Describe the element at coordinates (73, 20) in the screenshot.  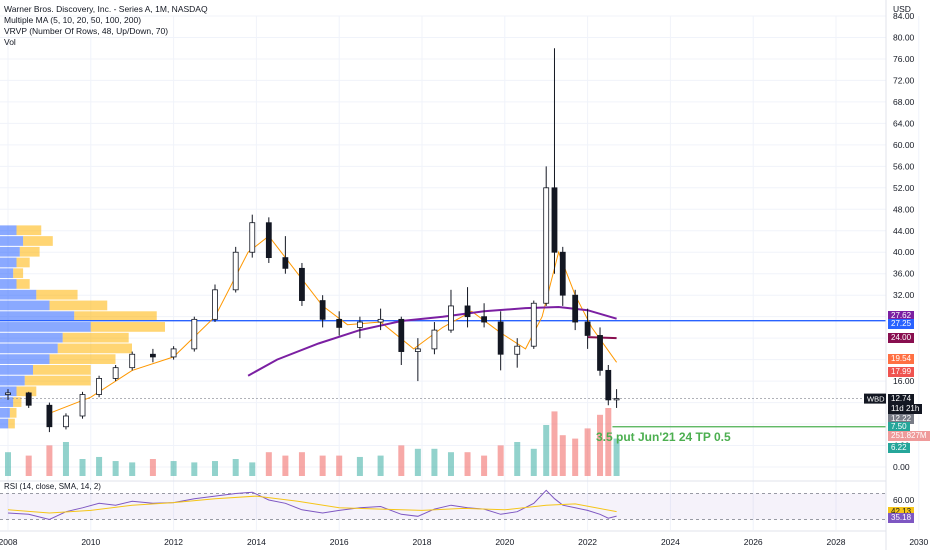
I see `legend-ma: Multiple MA (5, 10, 20, 50, 100, 200)` at that location.